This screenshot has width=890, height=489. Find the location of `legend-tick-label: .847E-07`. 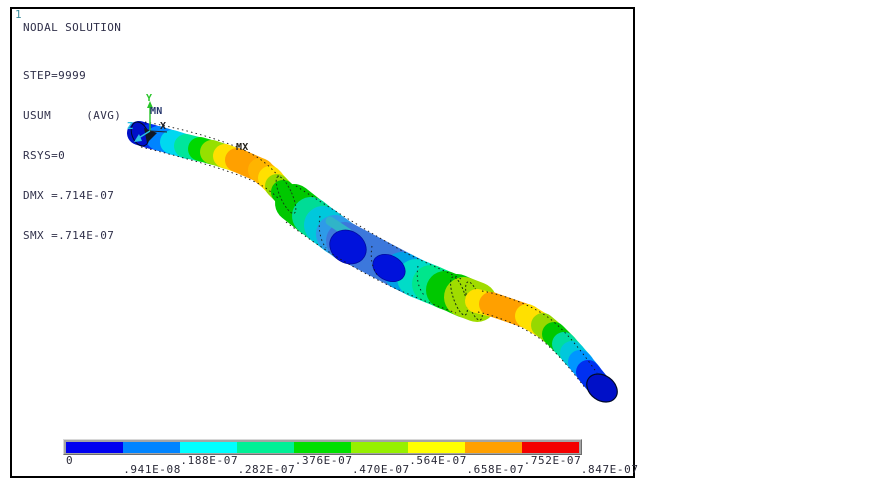

legend-tick-label: .847E-07 is located at coordinates (609, 469).